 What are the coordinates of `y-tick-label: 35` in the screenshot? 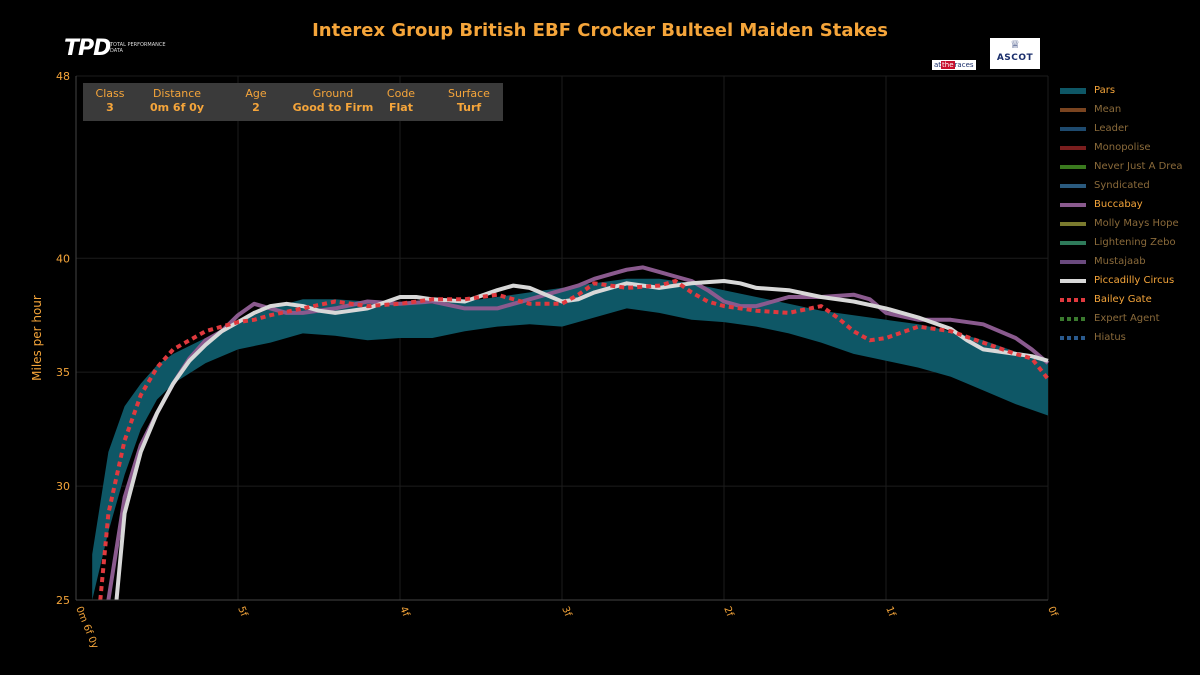 It's located at (63, 372).